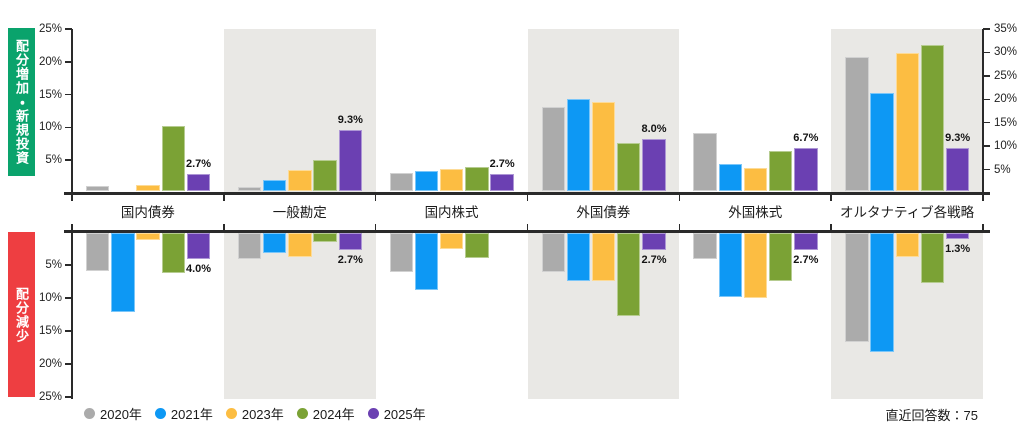 The image size is (1024, 439). What do you see at coordinates (50, 298) in the screenshot?
I see `left-axis-tick-label: 10%` at bounding box center [50, 298].